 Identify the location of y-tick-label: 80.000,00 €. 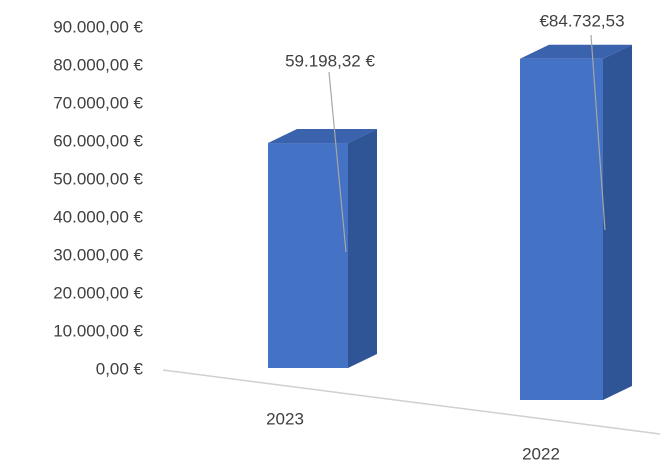
(98, 64).